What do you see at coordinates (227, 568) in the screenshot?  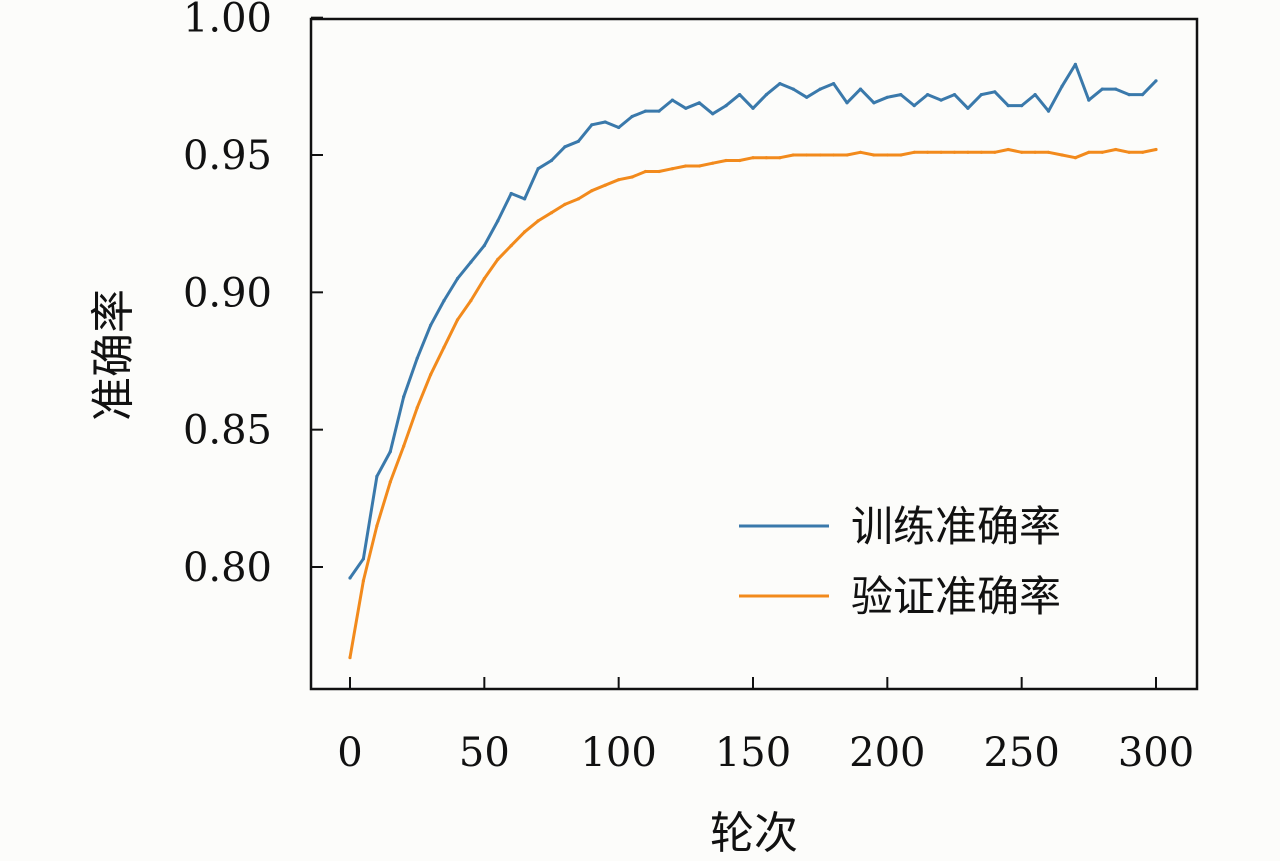 I see `y-tick-label: 0.80` at bounding box center [227, 568].